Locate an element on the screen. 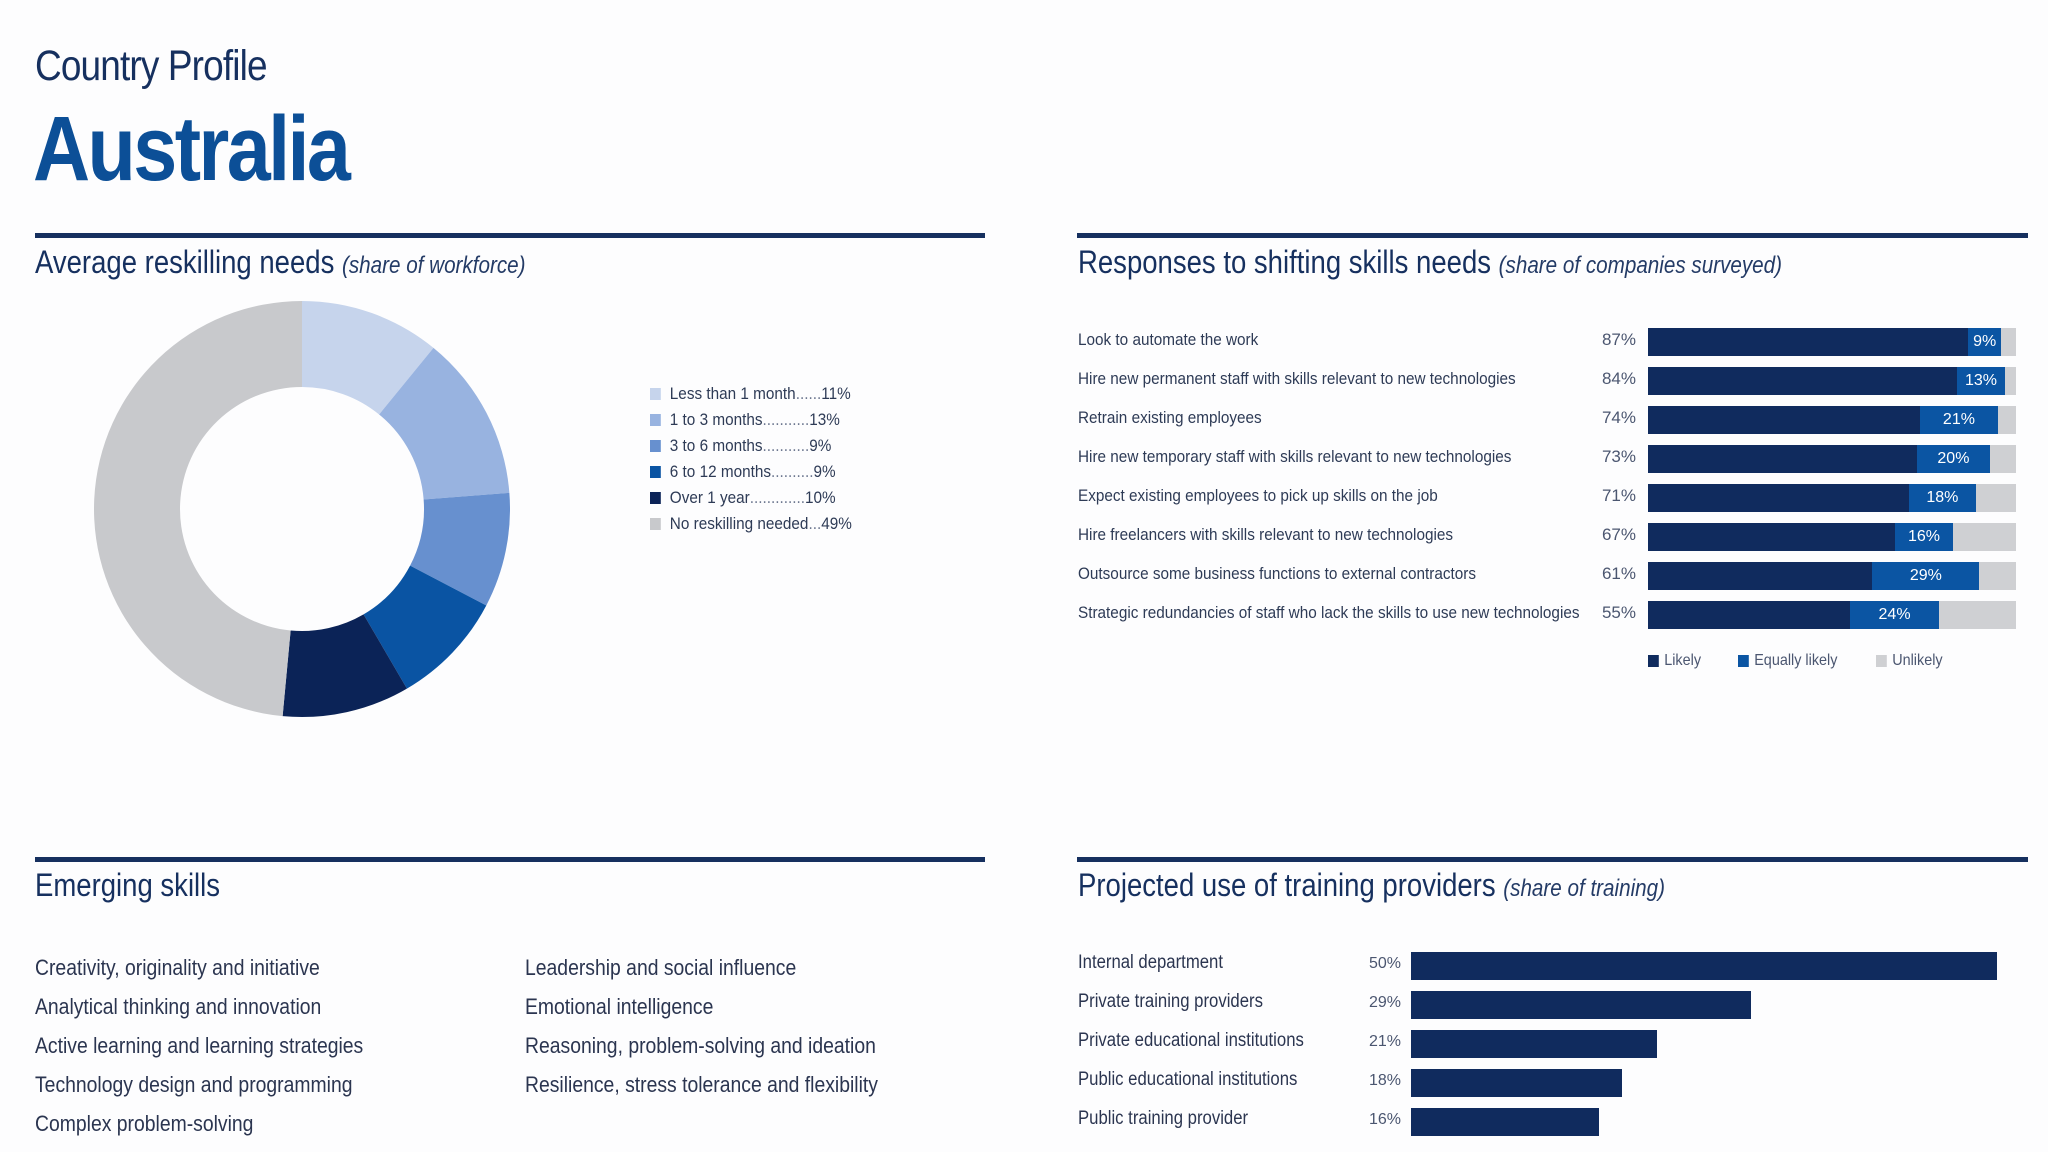 The image size is (2048, 1152). page-kicker: Country Profile is located at coordinates (151, 66).